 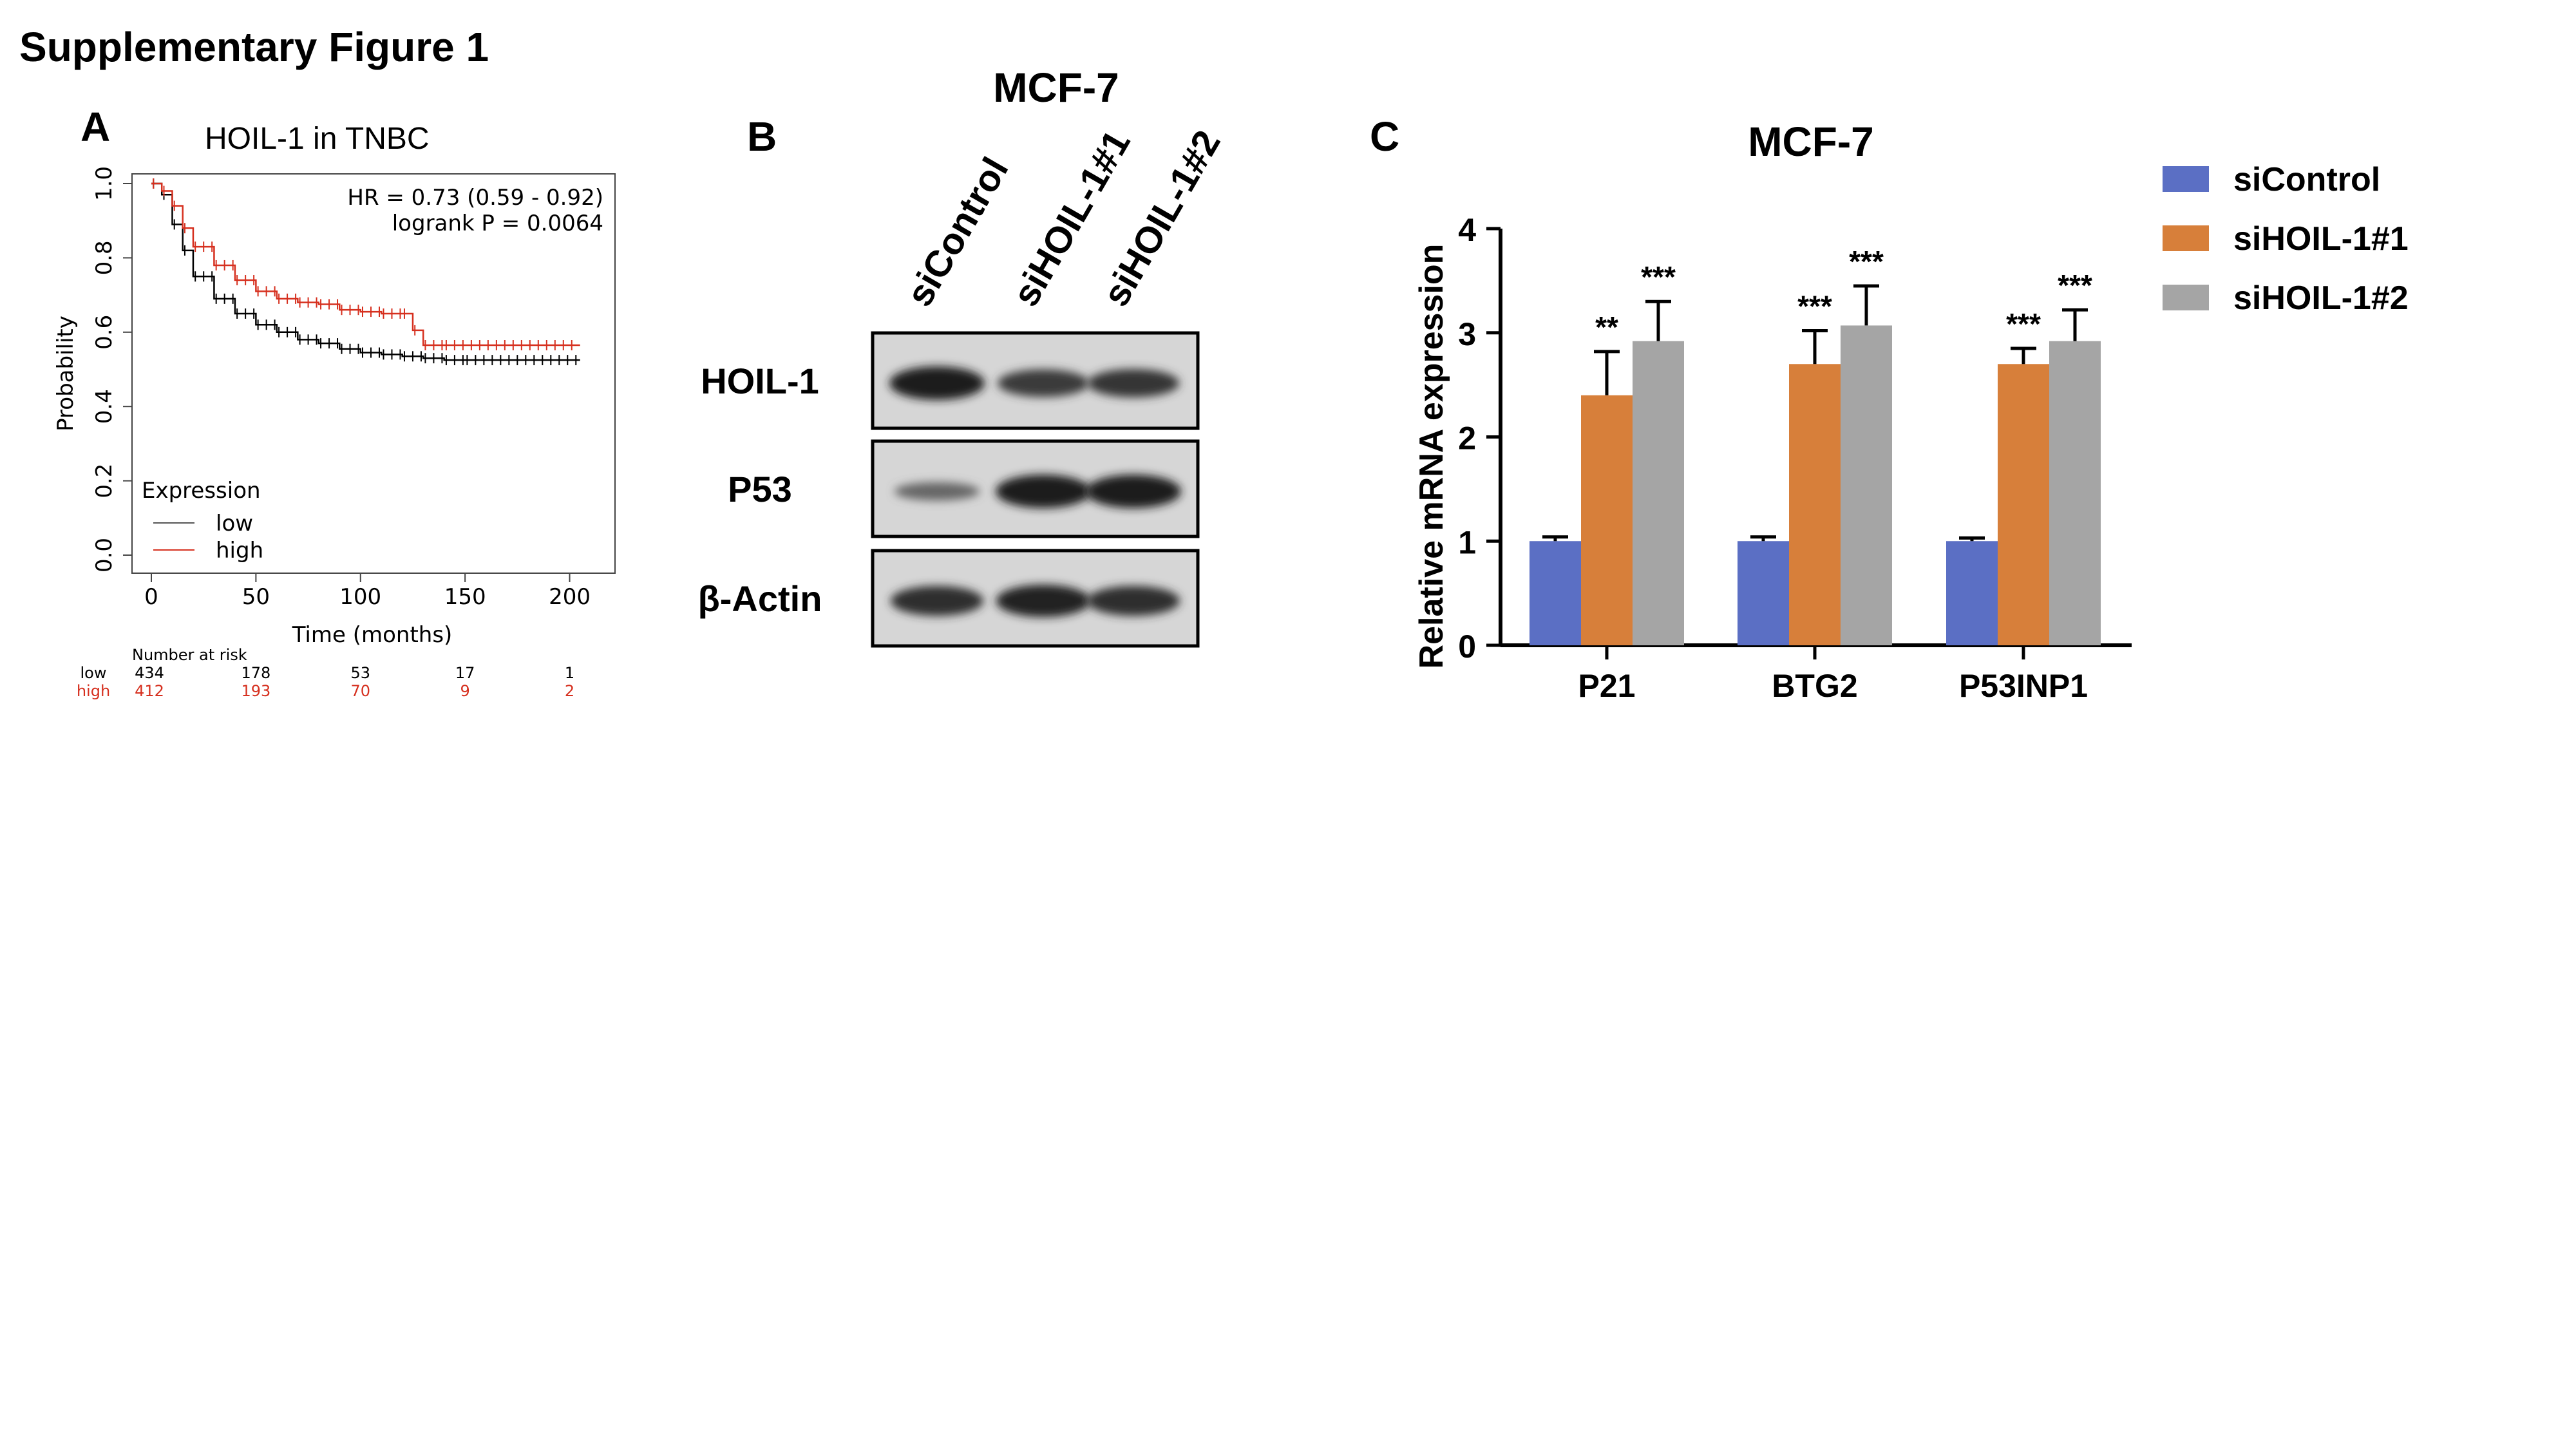 What do you see at coordinates (1764, 593) in the screenshot?
I see `bar-siControl-BTG2` at bounding box center [1764, 593].